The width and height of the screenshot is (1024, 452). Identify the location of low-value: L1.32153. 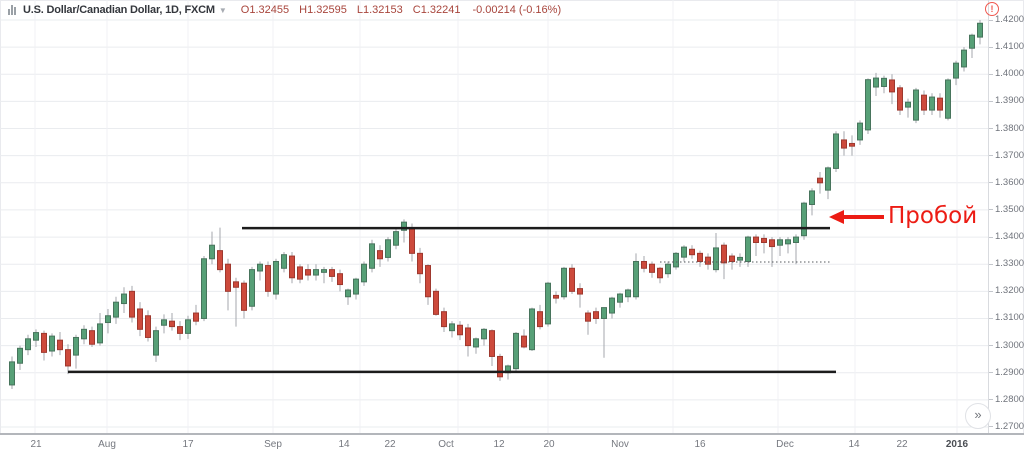
(379, 10).